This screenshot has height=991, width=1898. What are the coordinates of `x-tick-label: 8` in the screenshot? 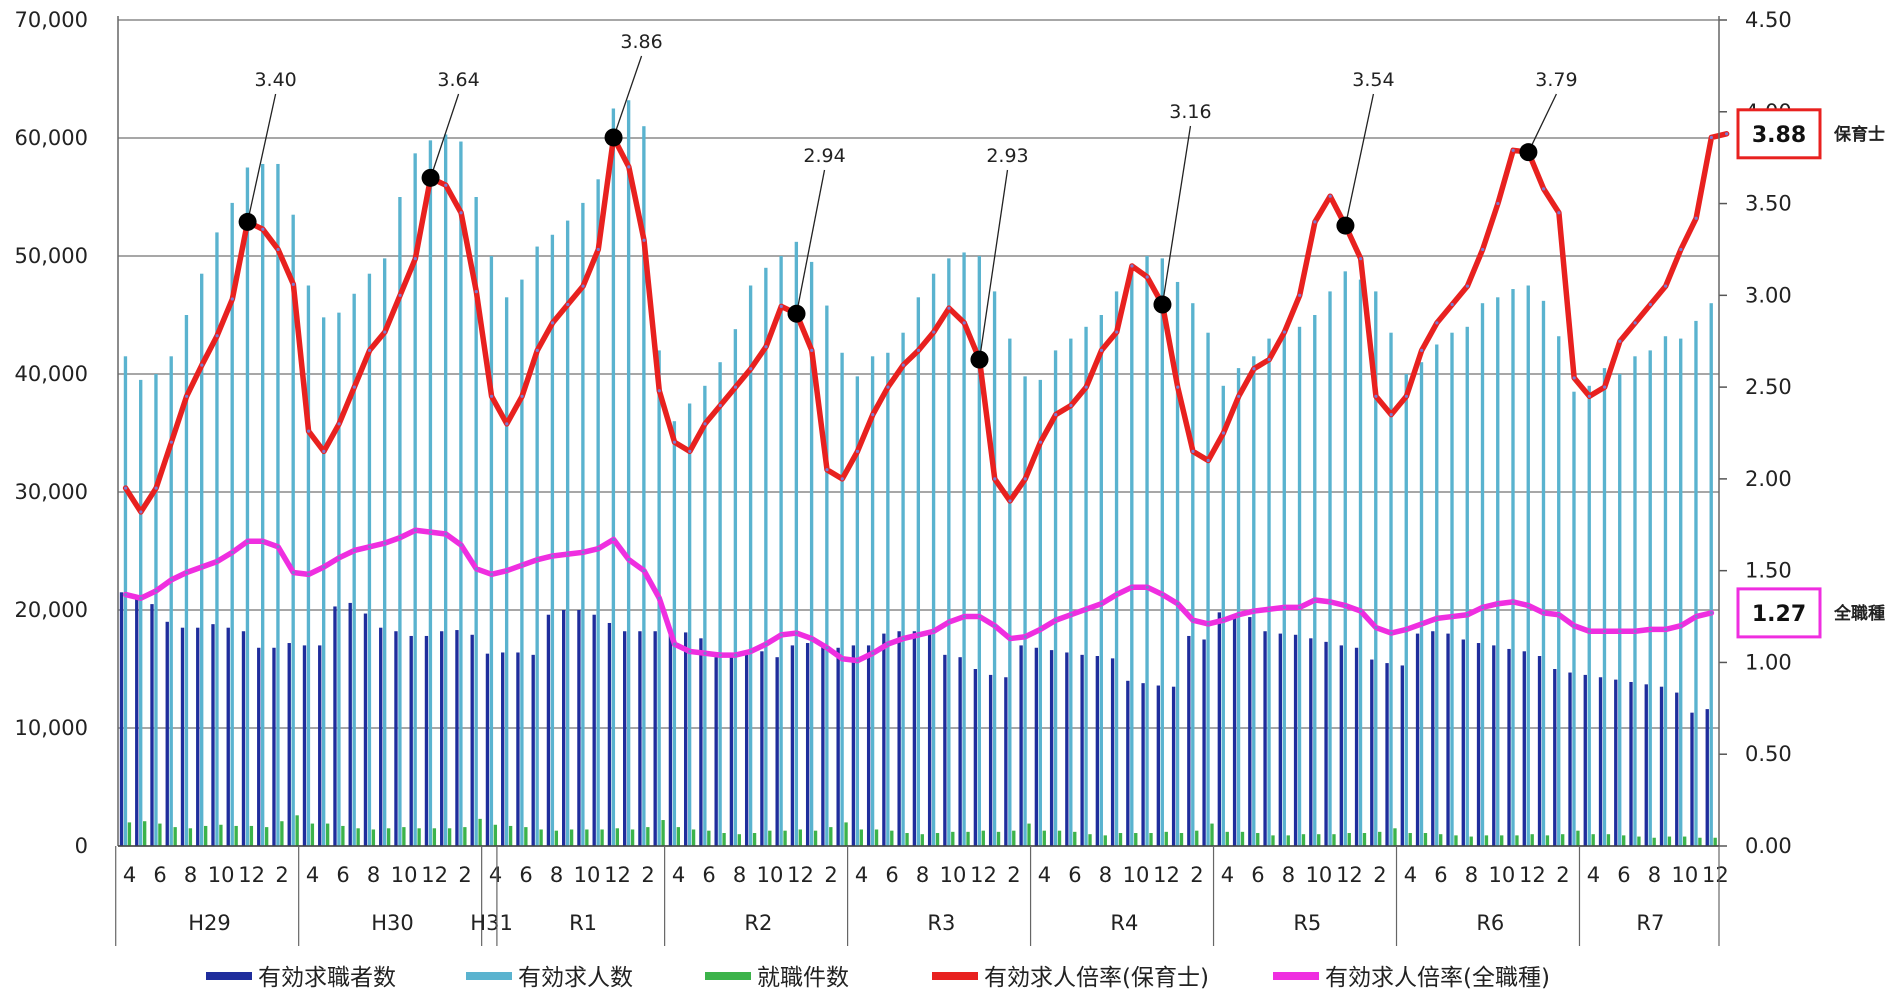 It's located at (1654, 875).